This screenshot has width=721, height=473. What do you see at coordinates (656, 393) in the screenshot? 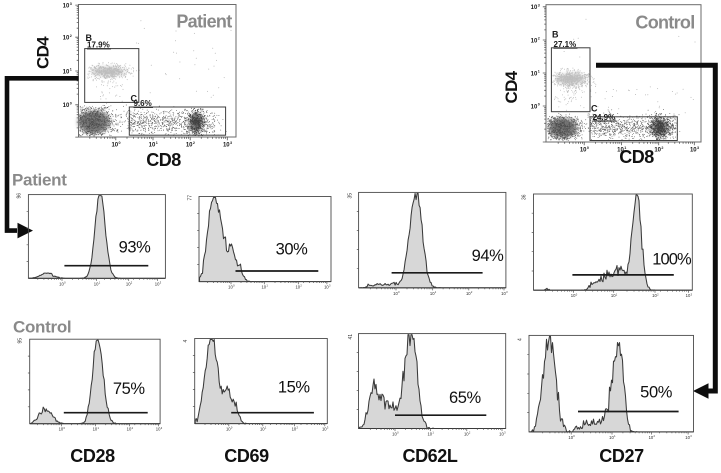
I see `svg-text: 50%` at bounding box center [656, 393].